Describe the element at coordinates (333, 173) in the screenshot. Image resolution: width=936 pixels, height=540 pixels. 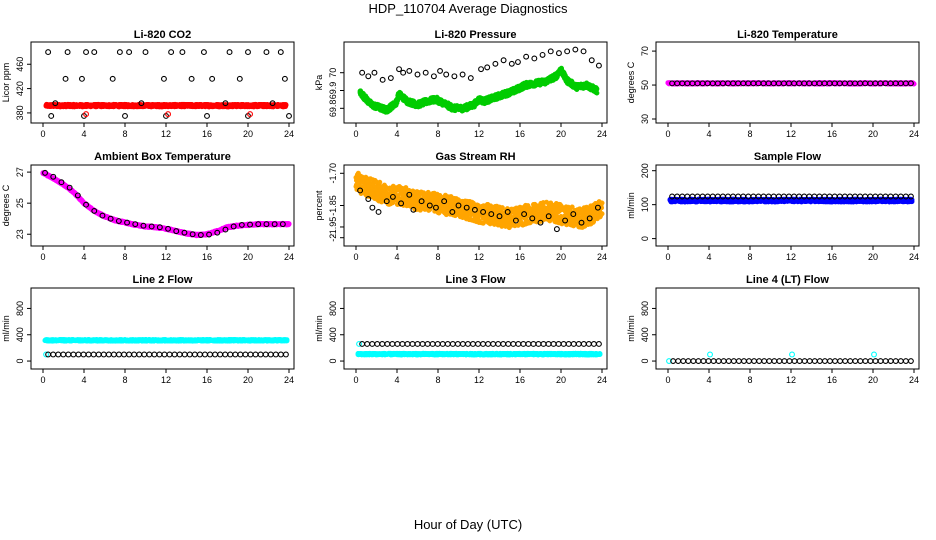
I see `y-tick-label: -1.70` at that location.